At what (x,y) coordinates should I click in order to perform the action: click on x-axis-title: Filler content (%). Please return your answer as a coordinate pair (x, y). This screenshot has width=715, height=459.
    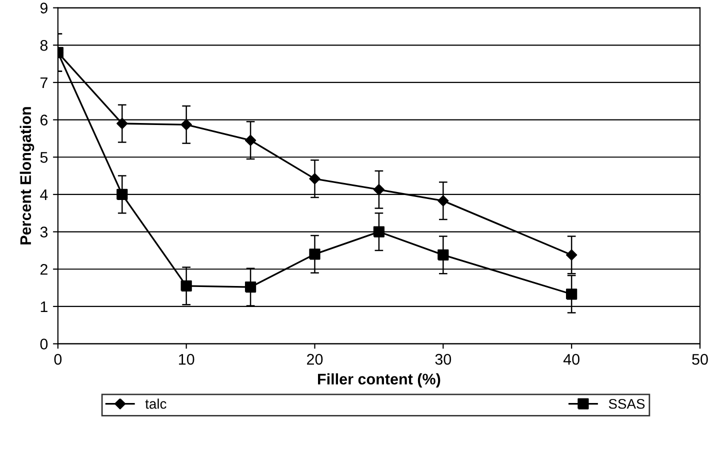
    Looking at the image, I should click on (379, 380).